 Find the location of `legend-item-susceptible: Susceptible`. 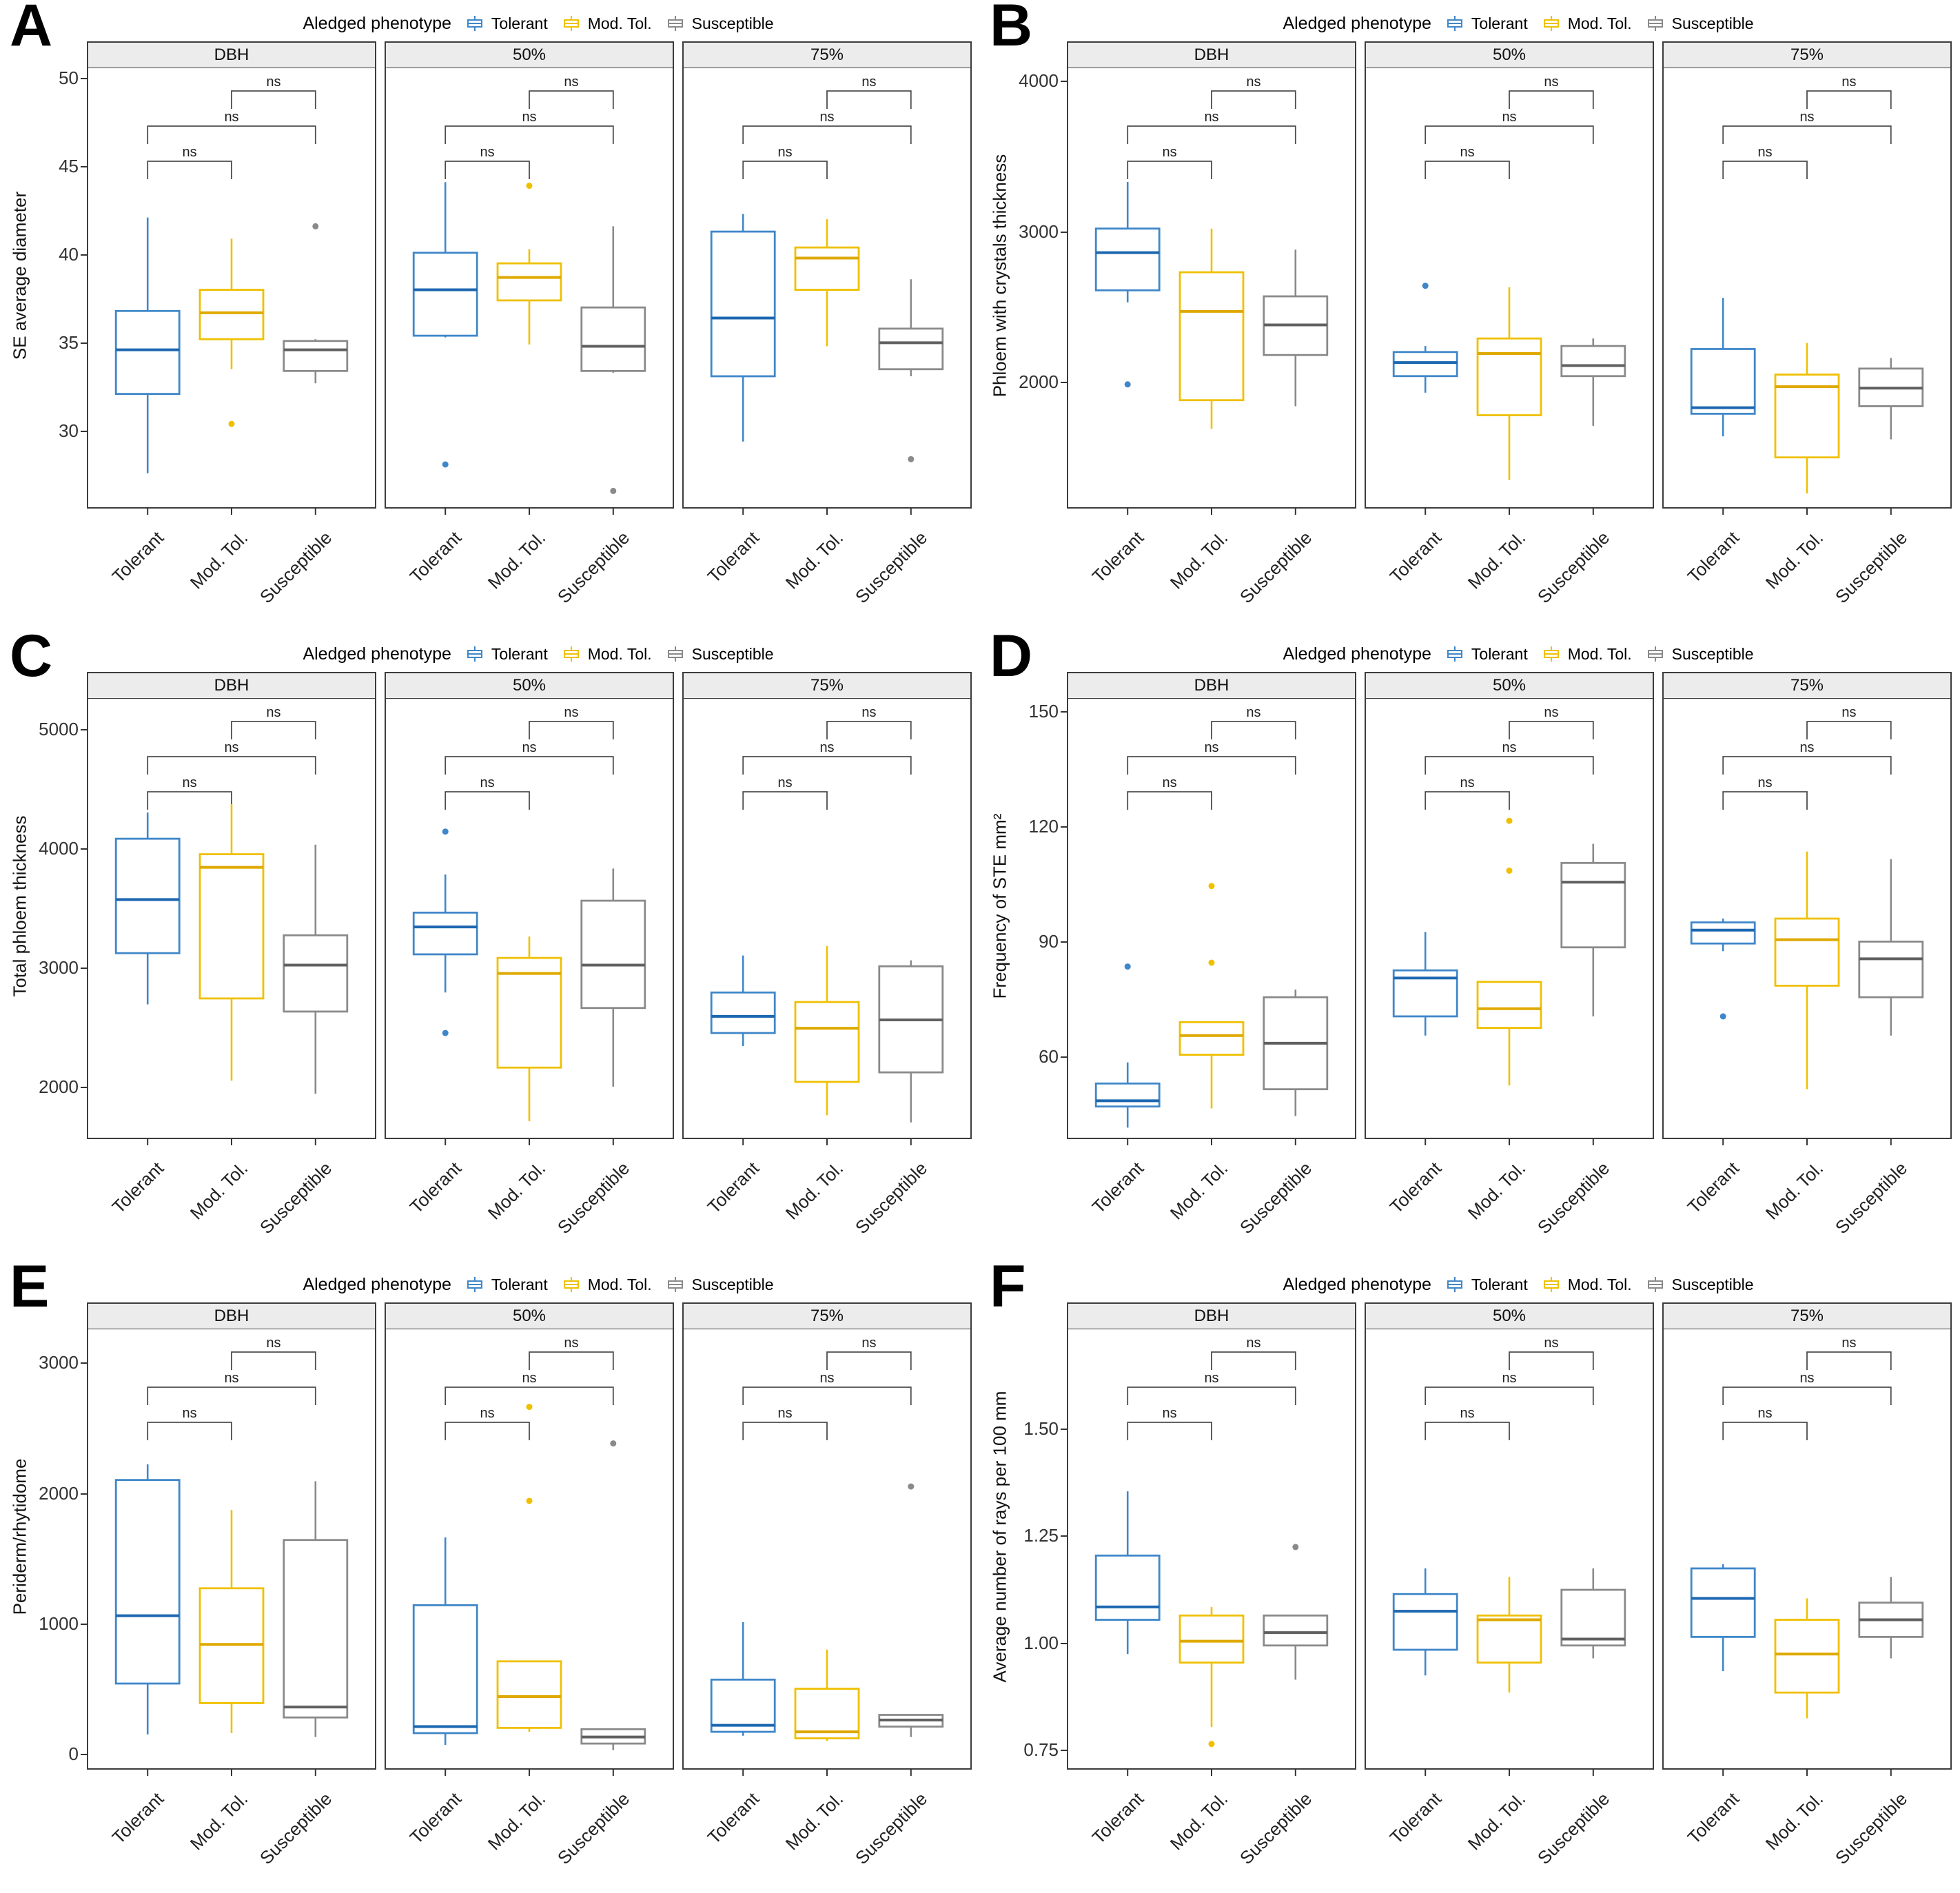

legend-item-susceptible: Susceptible is located at coordinates (719, 654).